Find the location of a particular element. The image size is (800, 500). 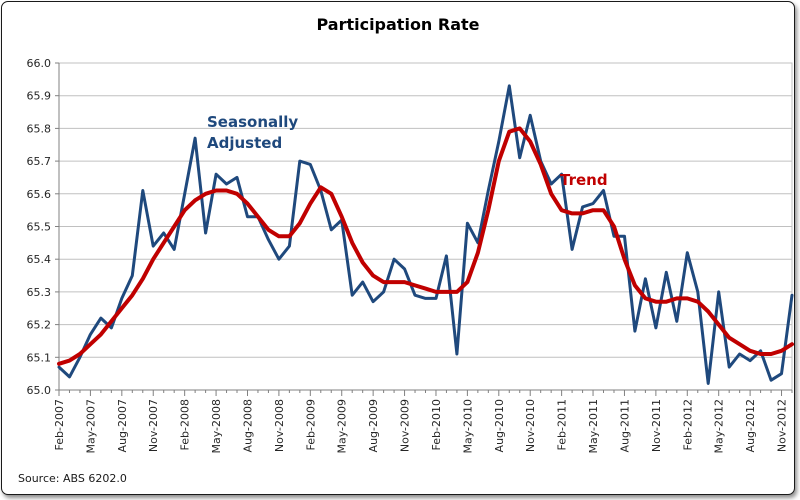

y-tick-label: 65.8 is located at coordinates (39, 128).